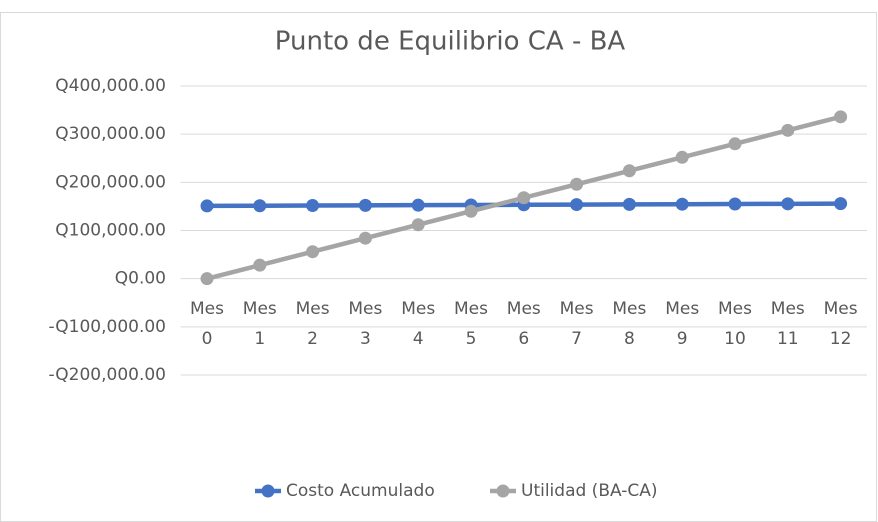  Describe the element at coordinates (523, 323) in the screenshot. I see `x-tick-label: Mes 6` at that location.